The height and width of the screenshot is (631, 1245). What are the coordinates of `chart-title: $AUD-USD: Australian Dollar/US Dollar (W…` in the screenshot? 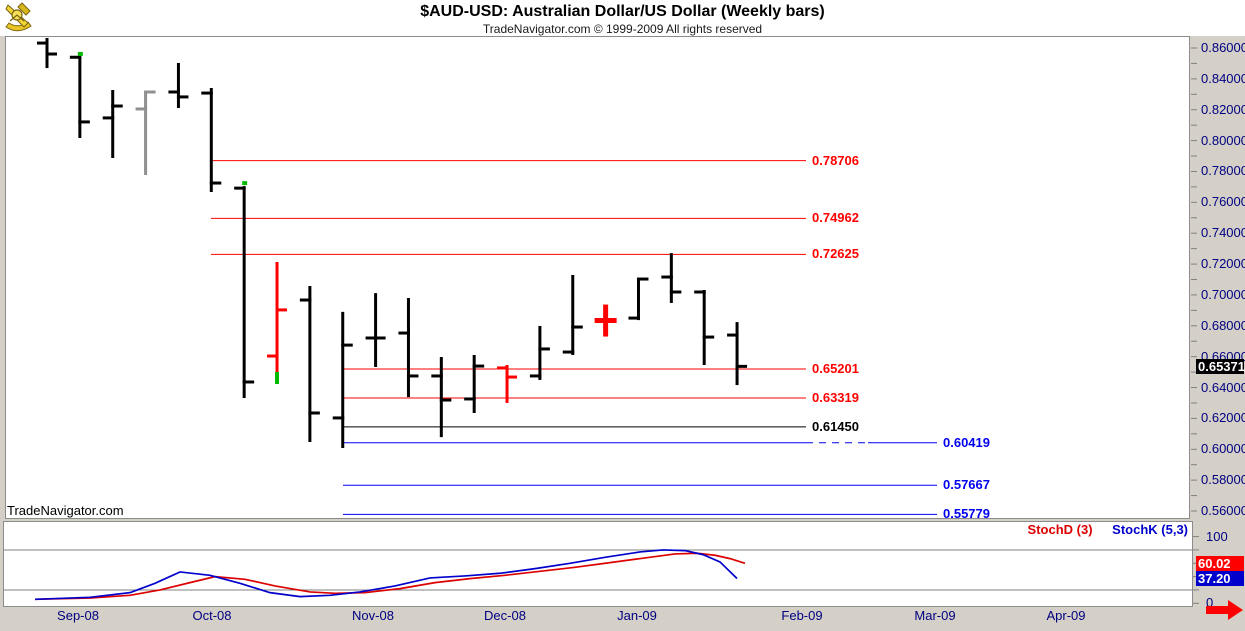 It's located at (622, 11).